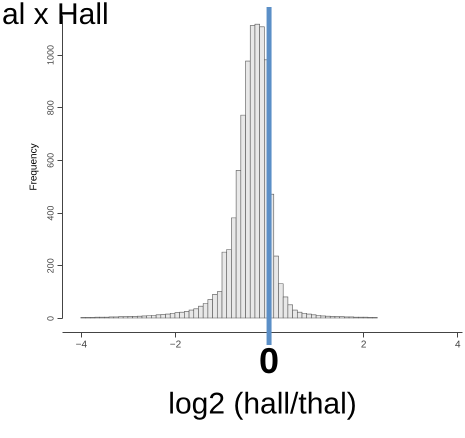 The height and width of the screenshot is (438, 465). What do you see at coordinates (262, 404) in the screenshot?
I see `x-axis-title: log2 (hall/thal)` at bounding box center [262, 404].